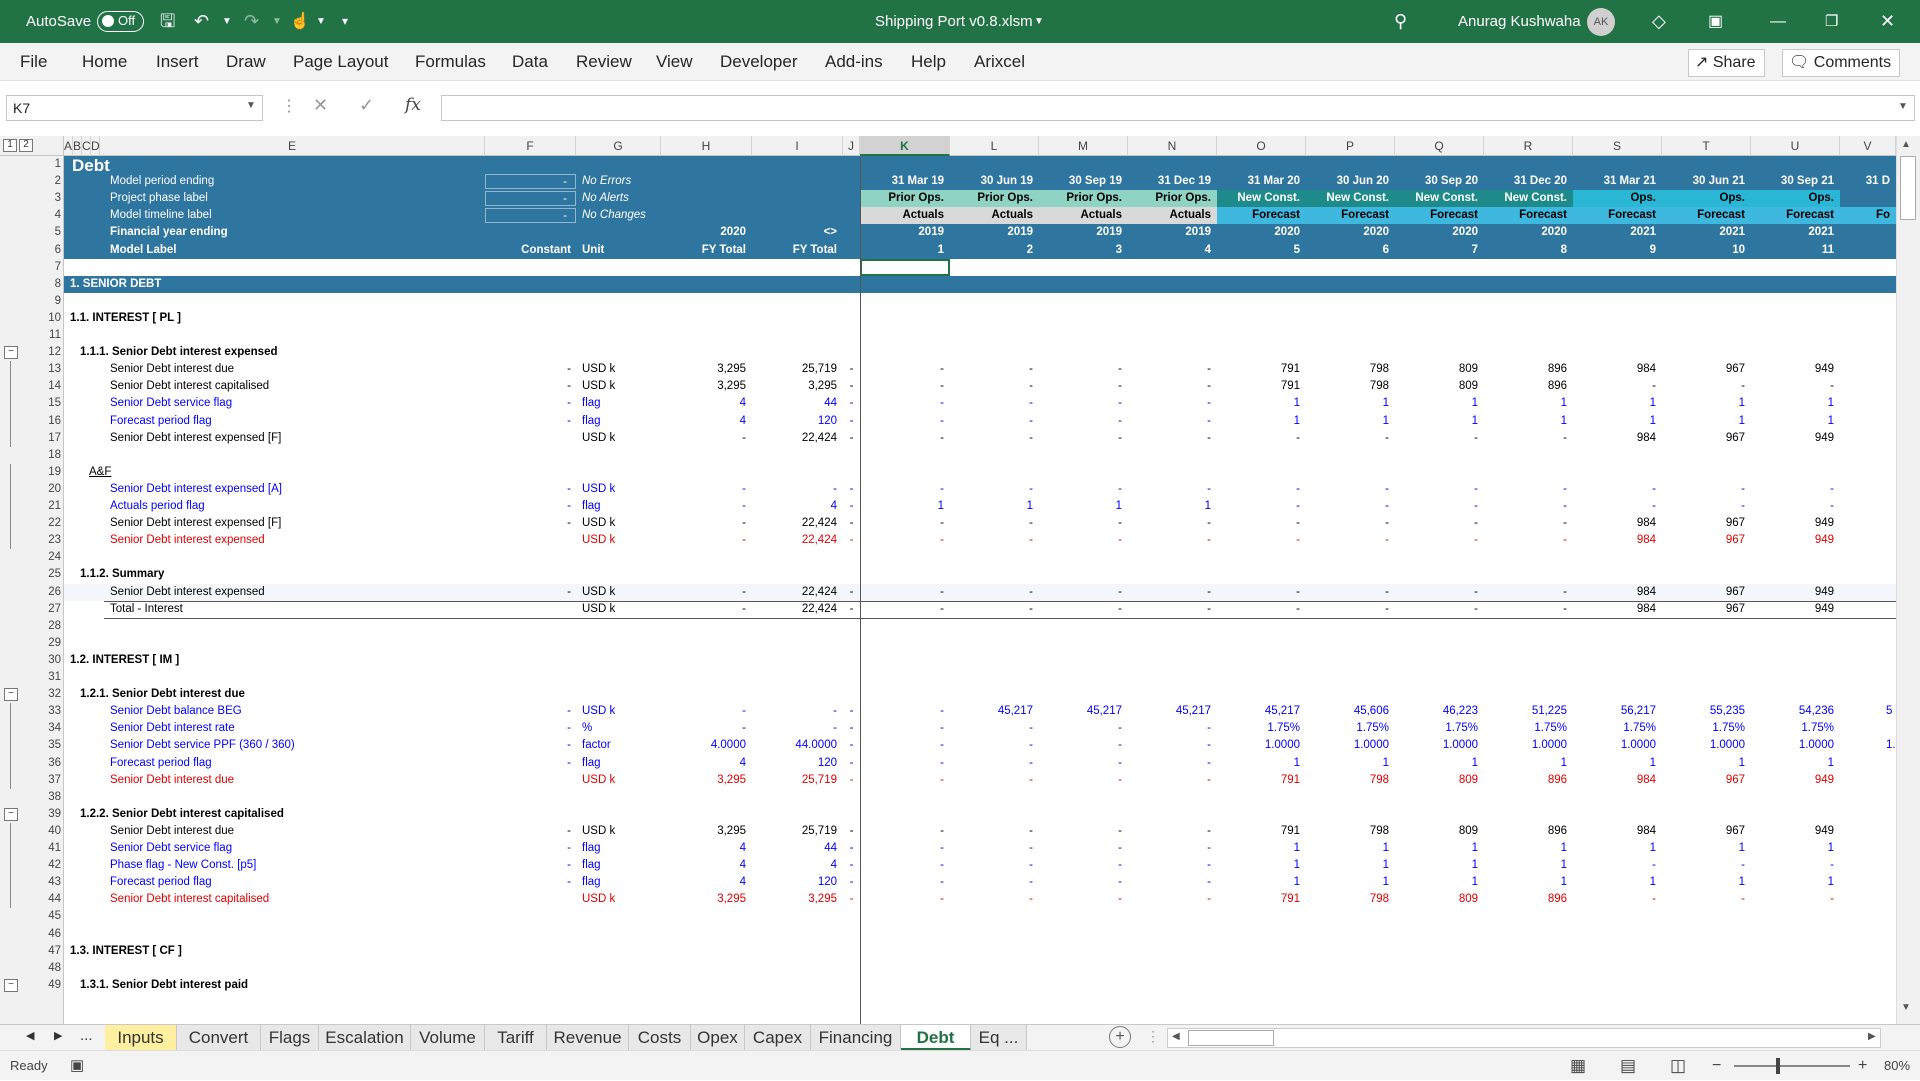 This screenshot has width=1920, height=1081. What do you see at coordinates (1178, 108) in the screenshot?
I see `formula-input` at bounding box center [1178, 108].